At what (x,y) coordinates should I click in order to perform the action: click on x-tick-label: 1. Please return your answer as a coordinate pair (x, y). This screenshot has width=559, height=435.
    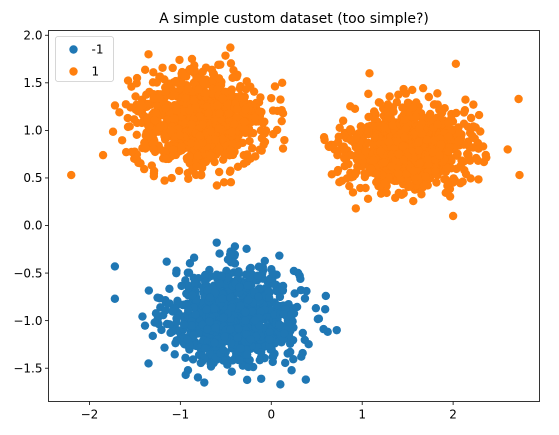
    Looking at the image, I should click on (362, 415).